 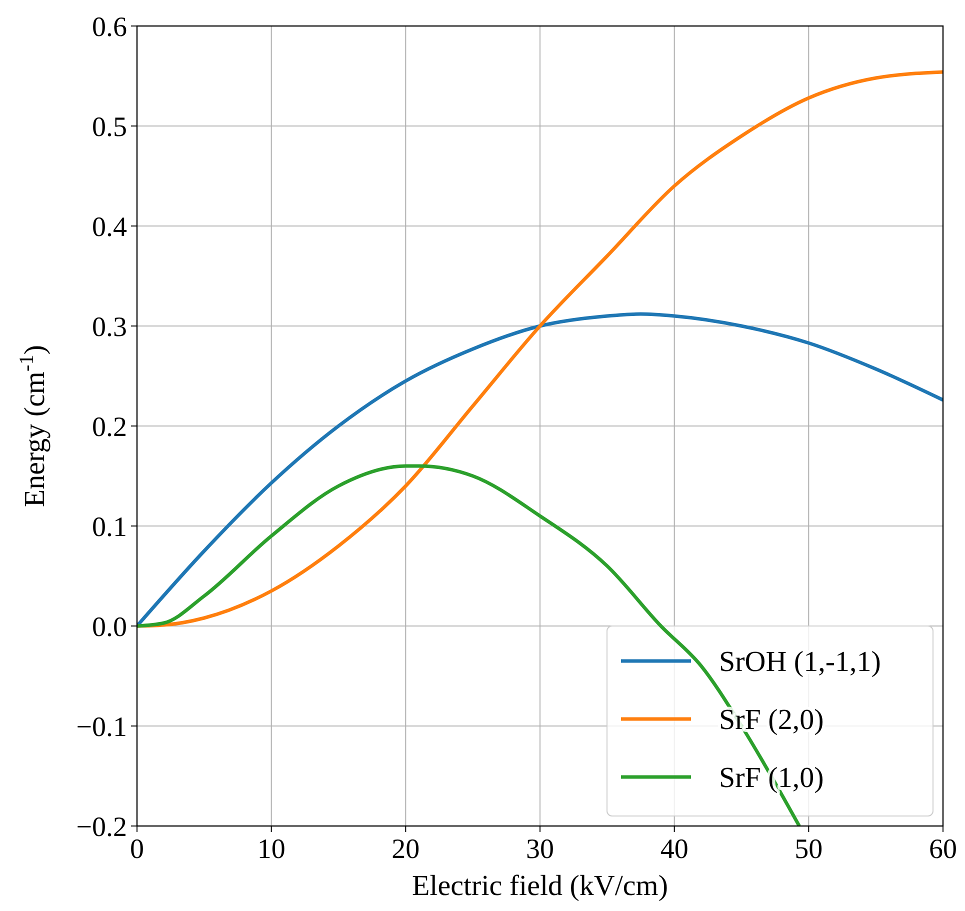 What do you see at coordinates (109, 627) in the screenshot?
I see `y-tick-label: 0.0` at bounding box center [109, 627].